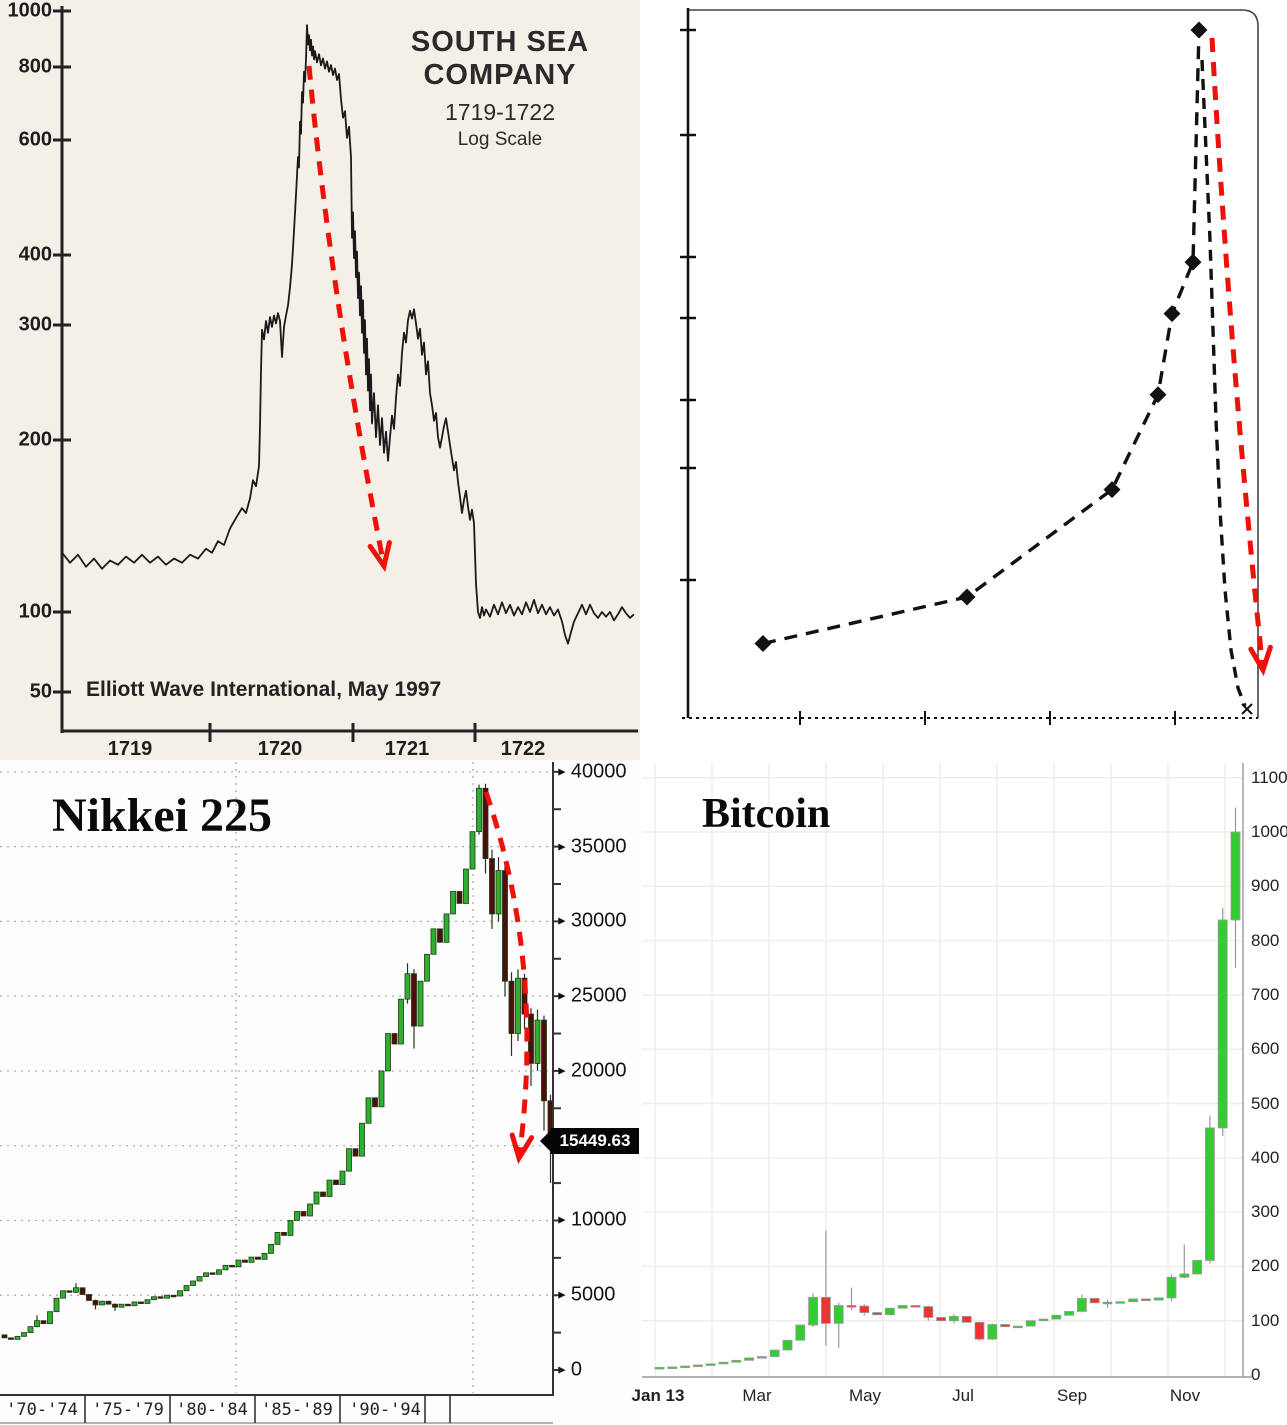 This screenshot has height=1425, width=1287. Describe the element at coordinates (1265, 1049) in the screenshot. I see `y-tick-label: 600` at that location.